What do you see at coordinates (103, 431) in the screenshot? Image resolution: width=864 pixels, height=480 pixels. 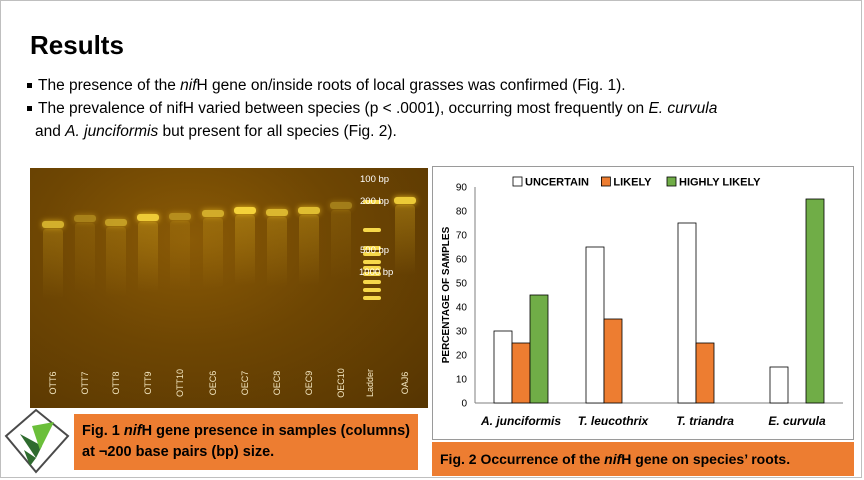 I see `fig1-caption-prefix: Fig. 1` at bounding box center [103, 431].